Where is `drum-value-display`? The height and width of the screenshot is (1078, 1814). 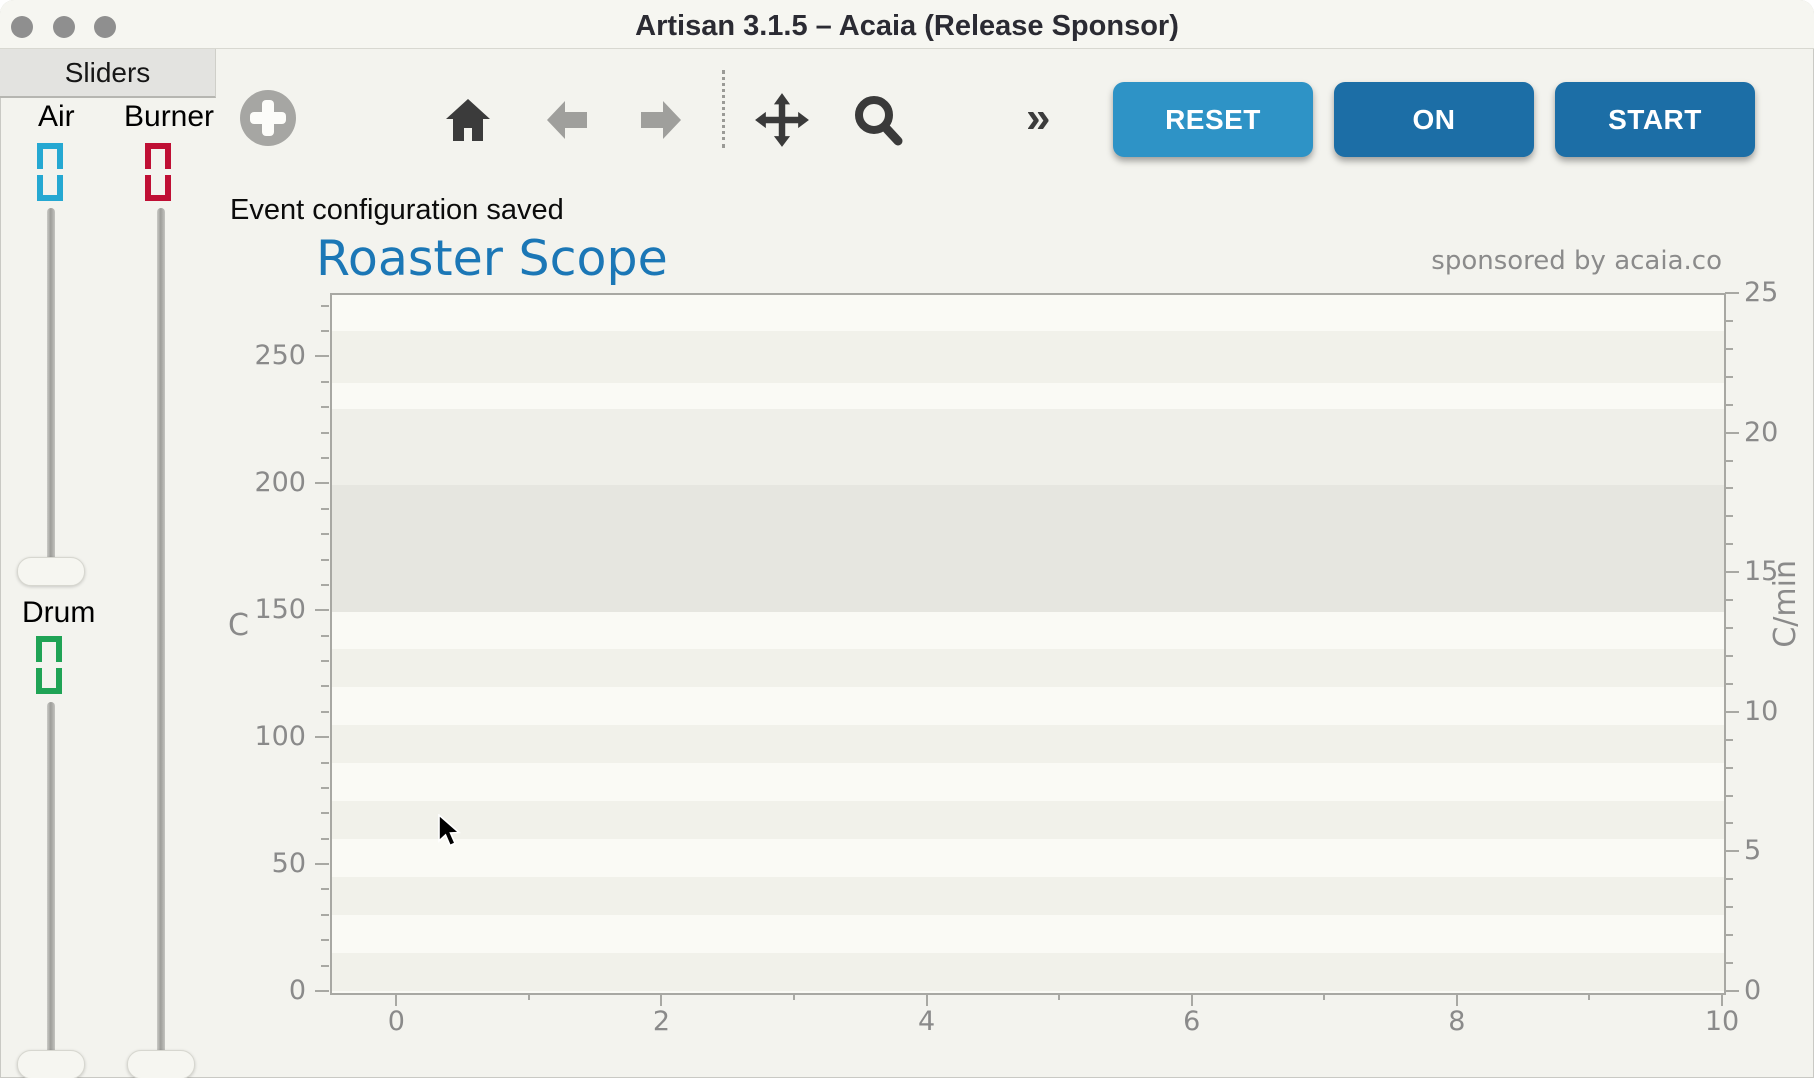
drum-value-display is located at coordinates (49, 665).